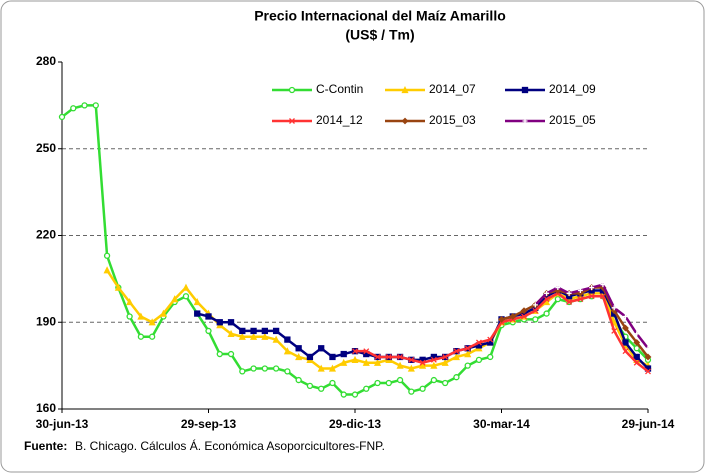  Describe the element at coordinates (452, 120) in the screenshot. I see `legend-label: 2015_03` at that location.